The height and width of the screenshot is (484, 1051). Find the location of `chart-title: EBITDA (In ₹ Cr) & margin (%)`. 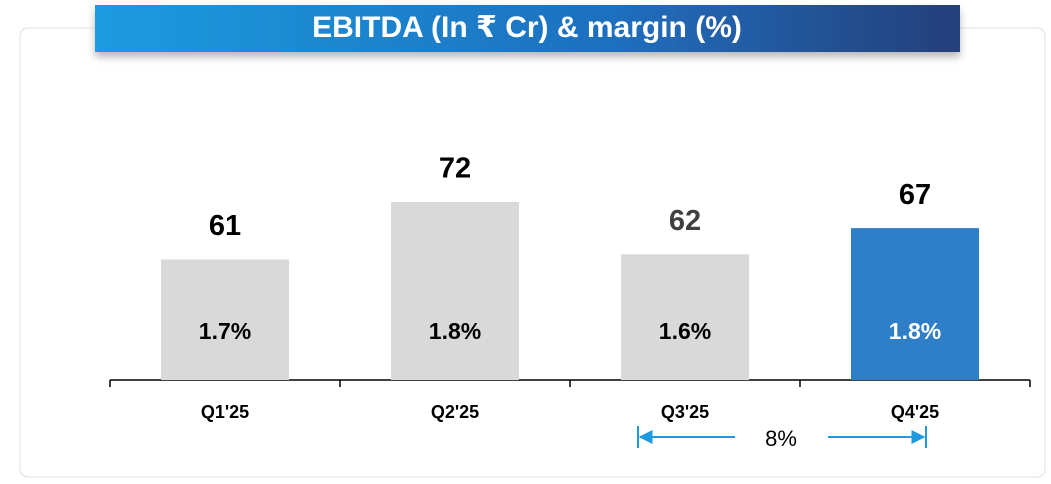

chart-title: EBITDA (In ₹ Cr) & margin (%) is located at coordinates (527, 27).